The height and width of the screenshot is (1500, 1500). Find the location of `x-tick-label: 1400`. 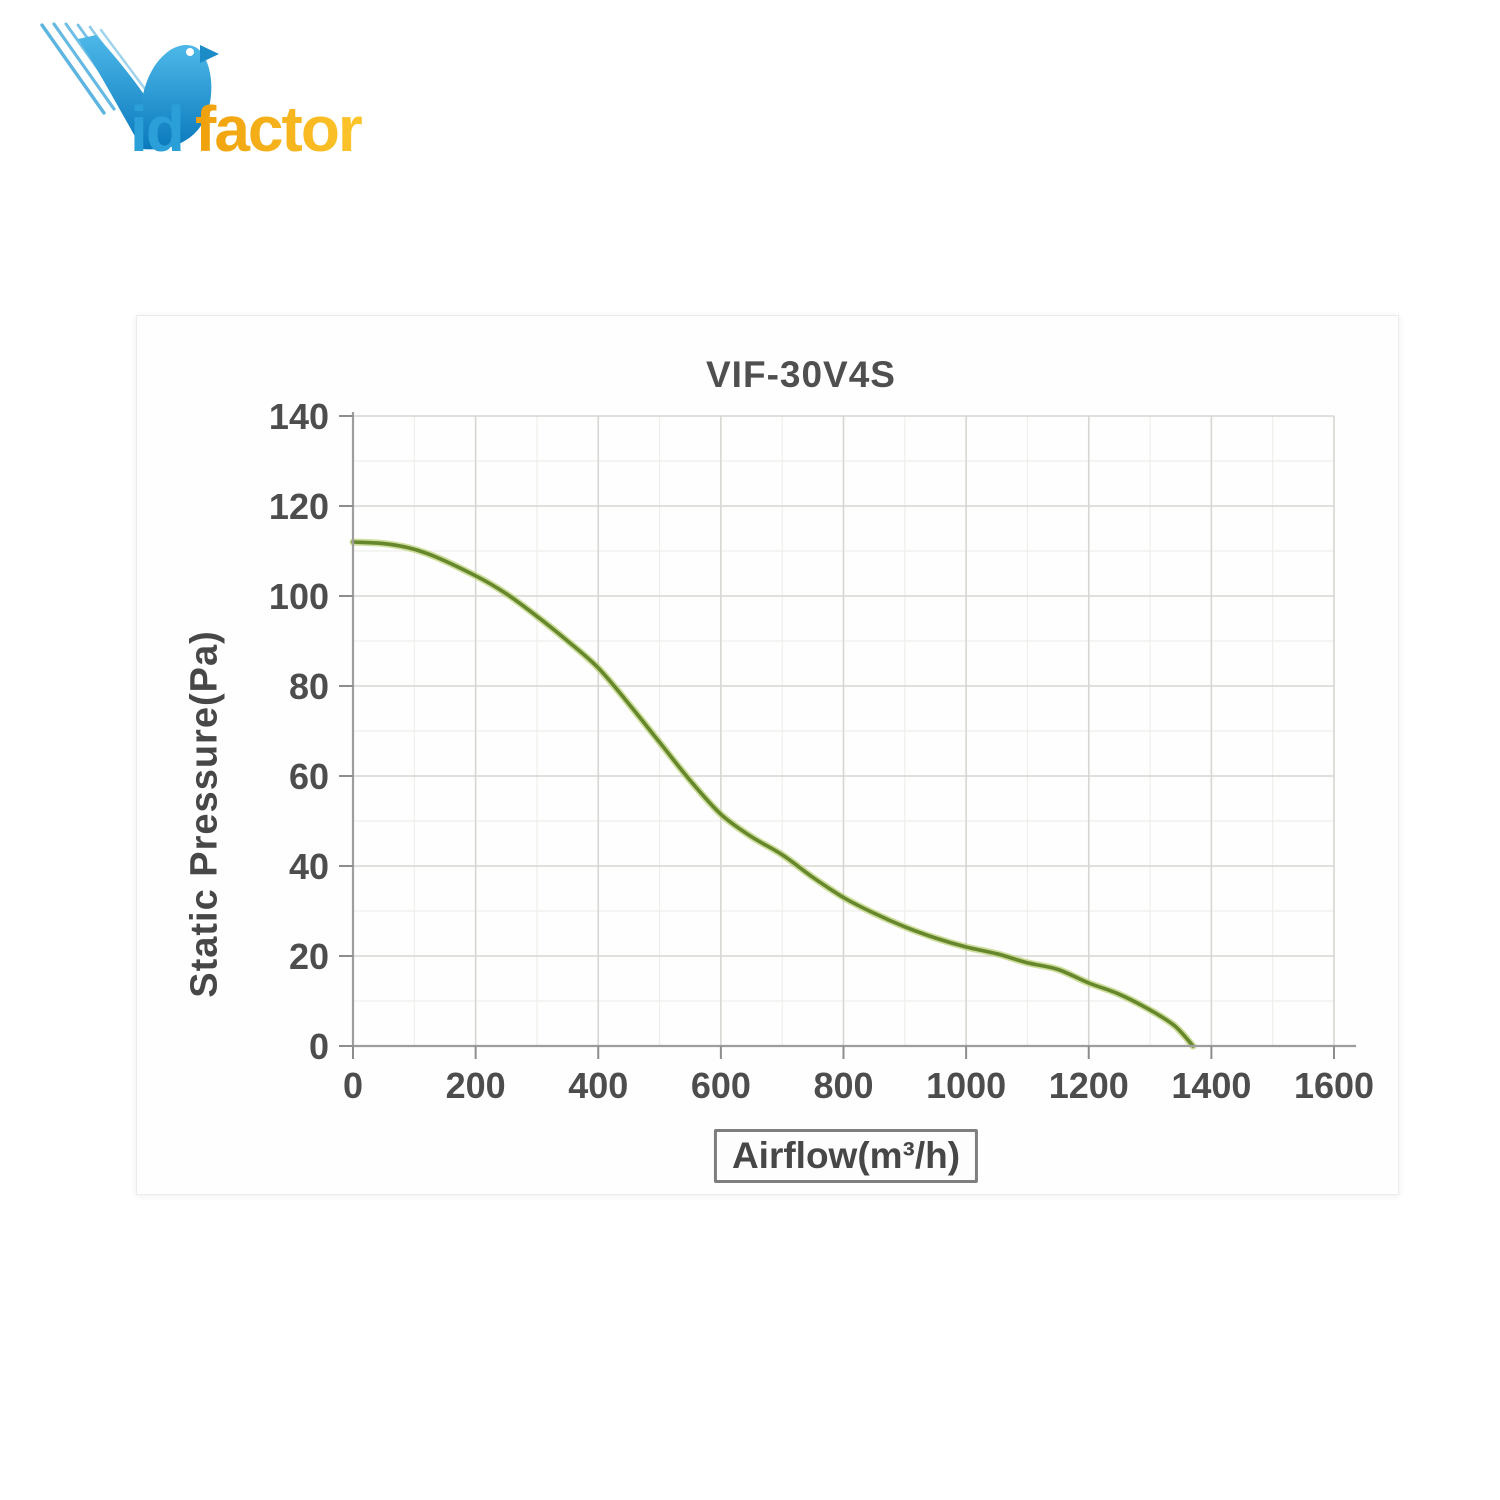

x-tick-label: 1400 is located at coordinates (1211, 1085).